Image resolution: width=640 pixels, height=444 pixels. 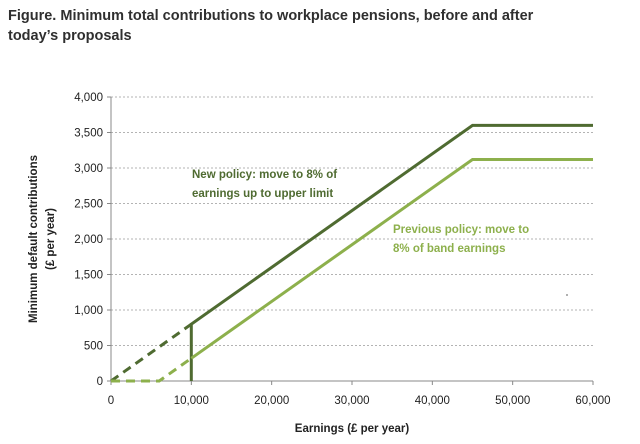 What do you see at coordinates (449, 249) in the screenshot?
I see `annotation-previous-policy-line-2: 8% of band earnings` at bounding box center [449, 249].